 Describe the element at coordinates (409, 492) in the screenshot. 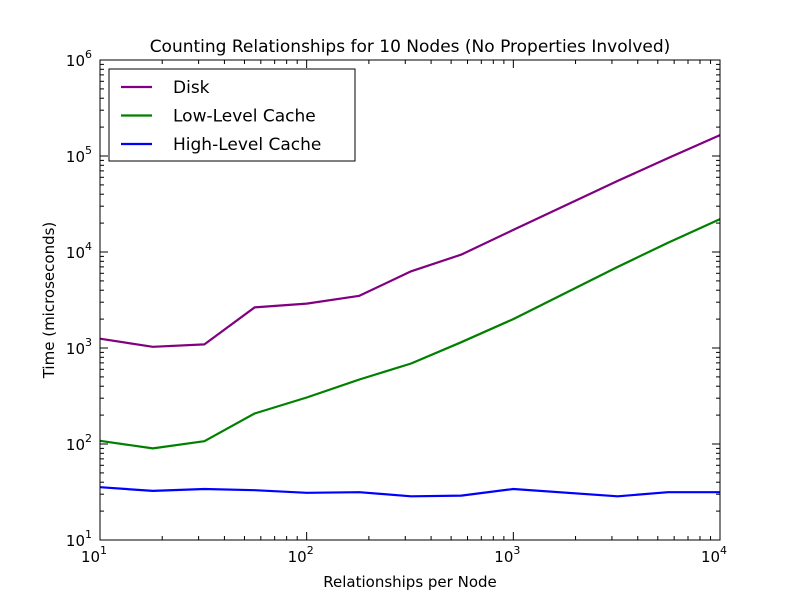

I see `series-line-high-level-cache` at that location.